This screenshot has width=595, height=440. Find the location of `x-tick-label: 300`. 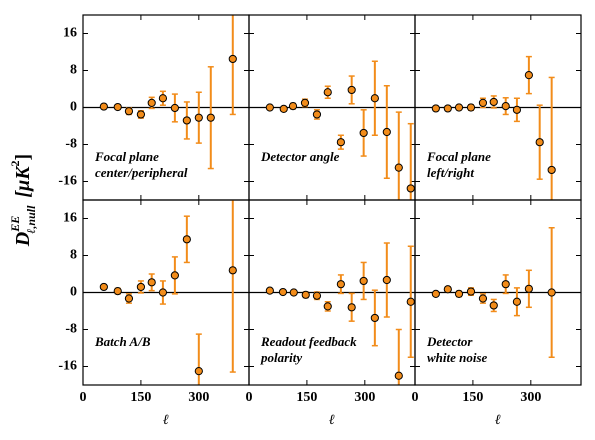

x-tick-label: 300 is located at coordinates (198, 397).